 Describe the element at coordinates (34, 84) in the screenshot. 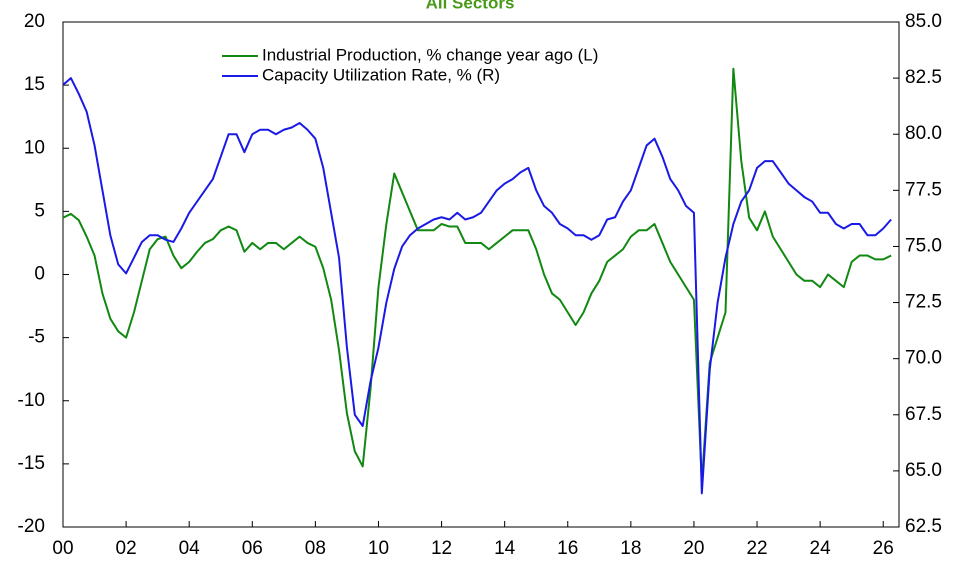

I see `y-tick-label: 15` at that location.